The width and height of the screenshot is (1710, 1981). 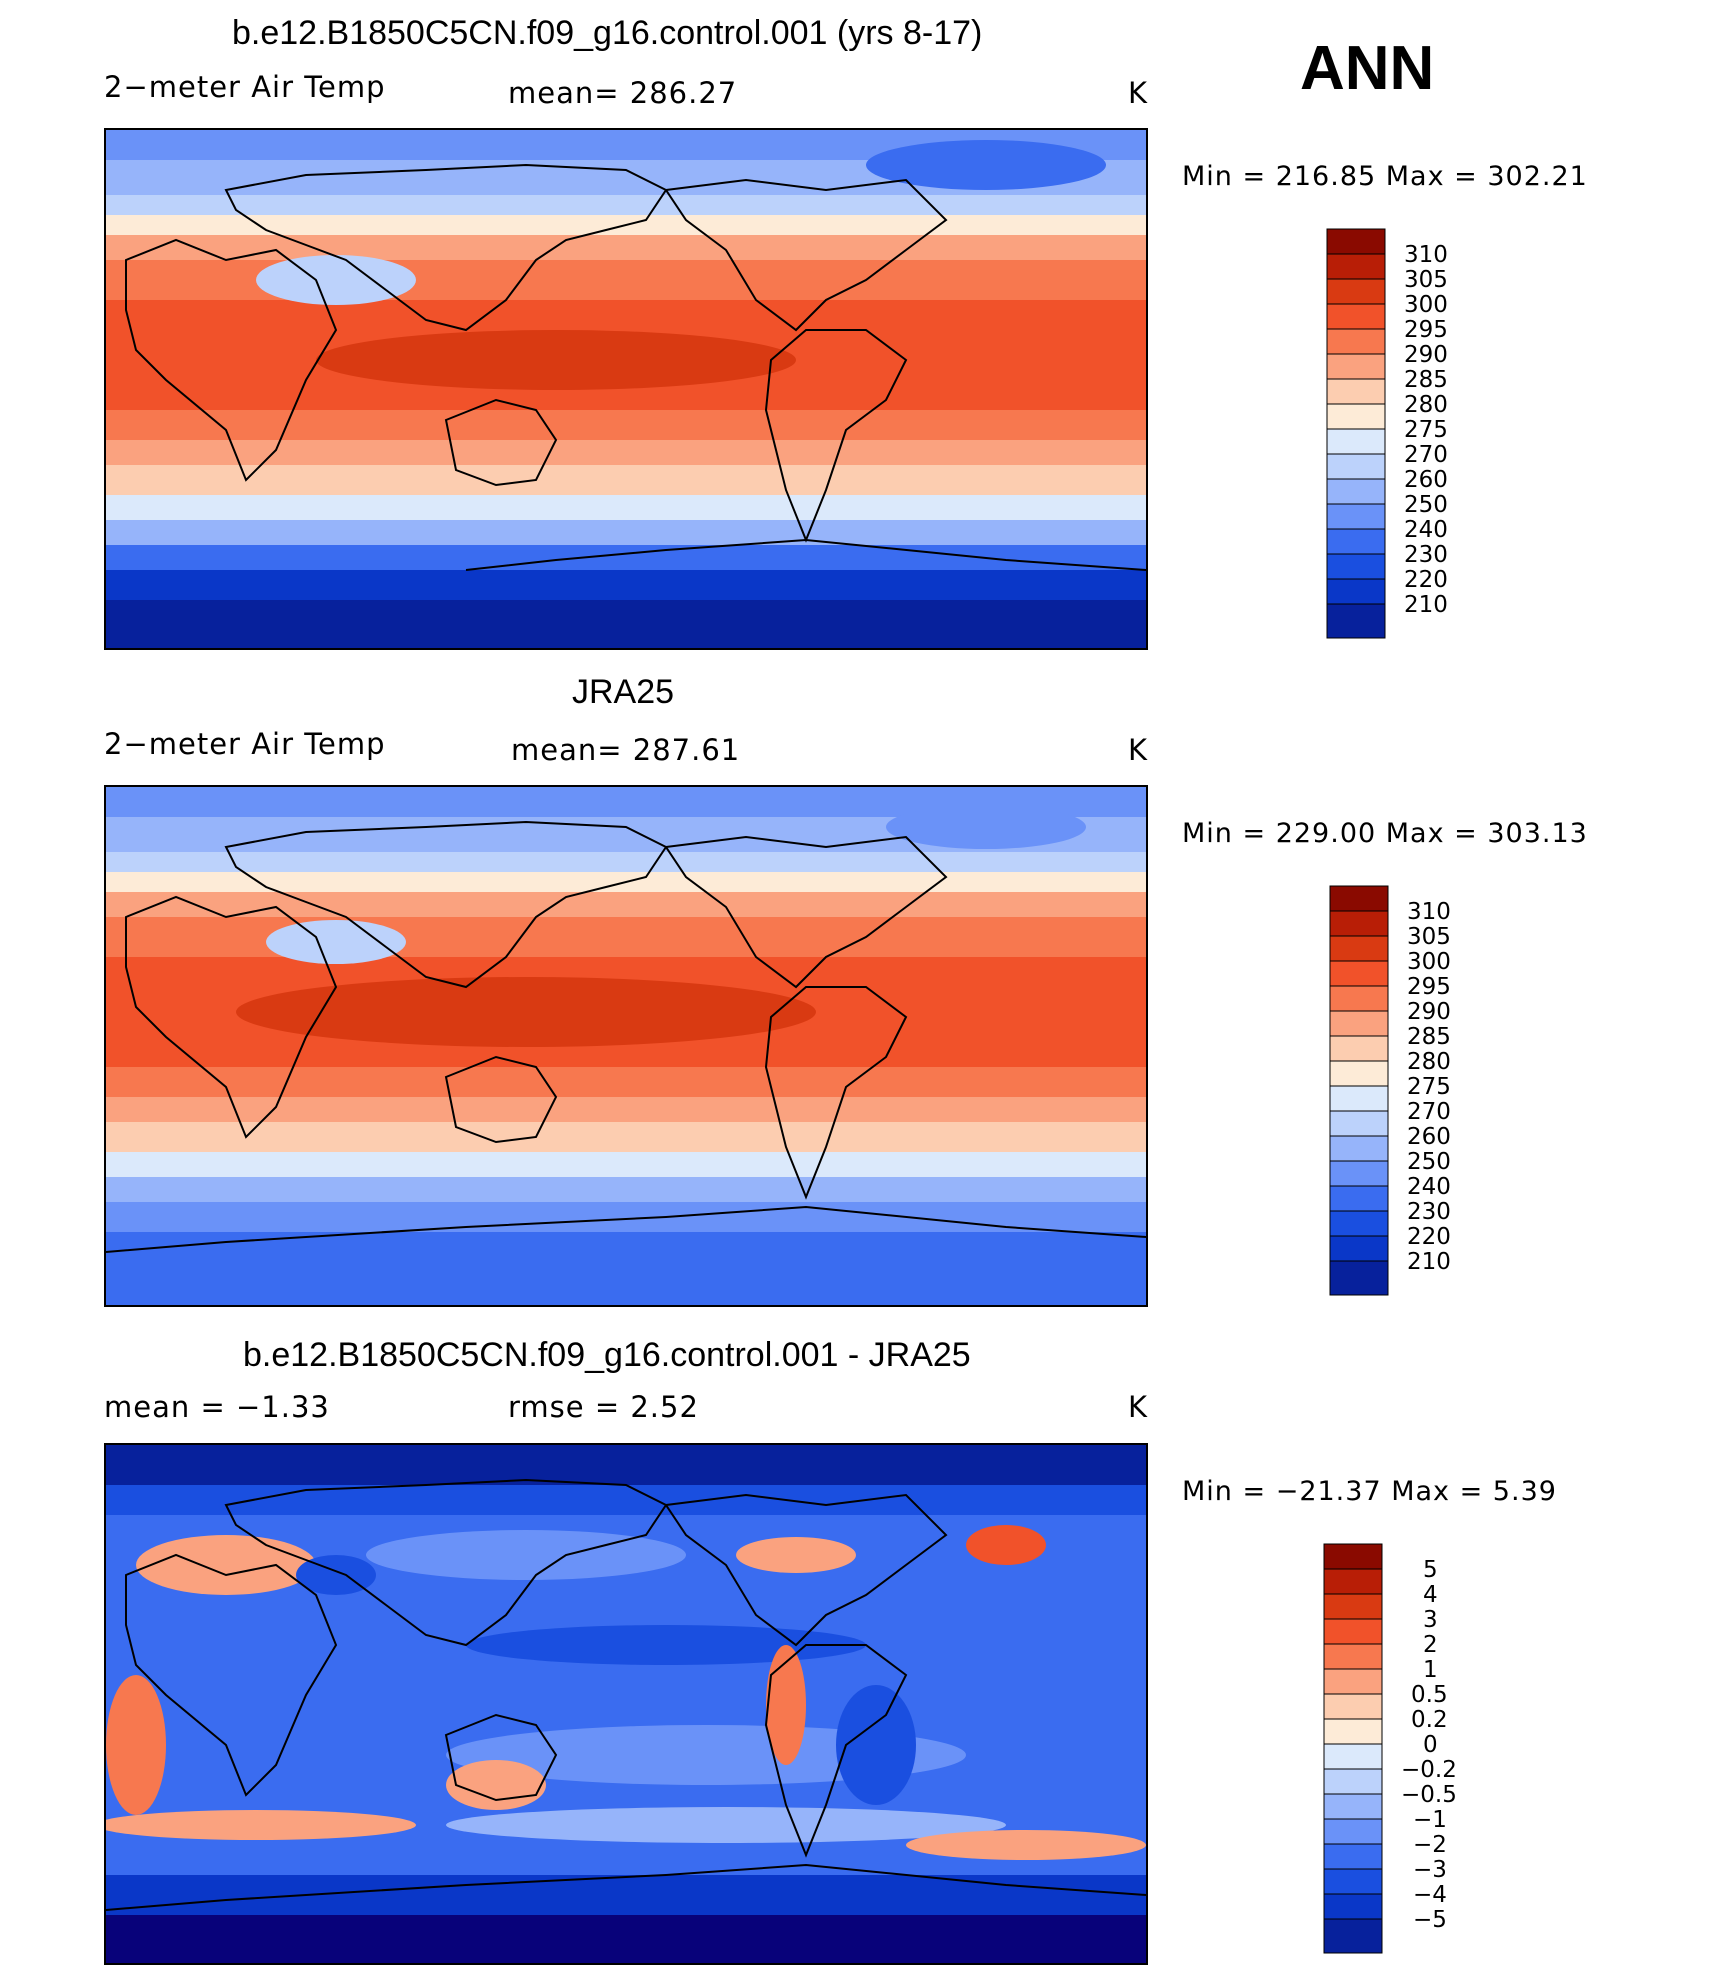 I want to click on panel-2-variable-label: 2−meter Air Temp, so click(x=245, y=744).